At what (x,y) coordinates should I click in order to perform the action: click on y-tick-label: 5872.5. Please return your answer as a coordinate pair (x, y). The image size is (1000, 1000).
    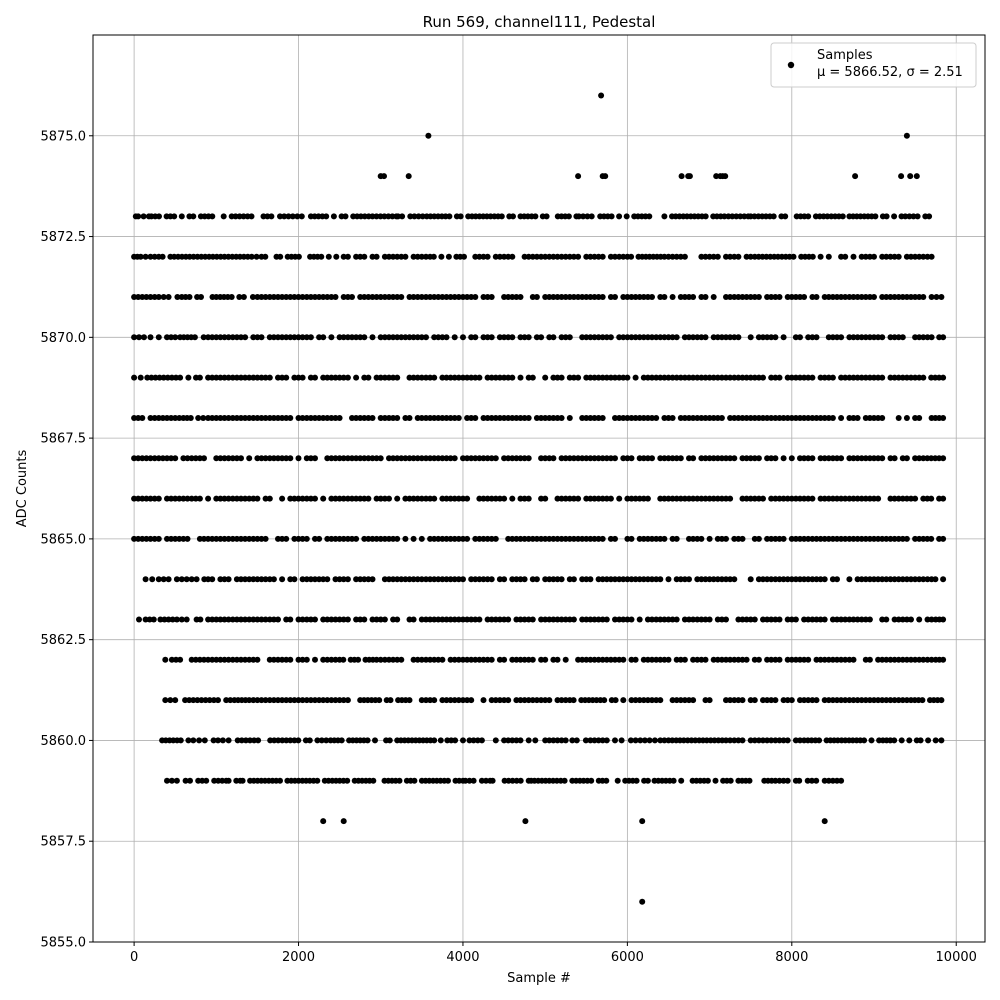
    Looking at the image, I should click on (64, 237).